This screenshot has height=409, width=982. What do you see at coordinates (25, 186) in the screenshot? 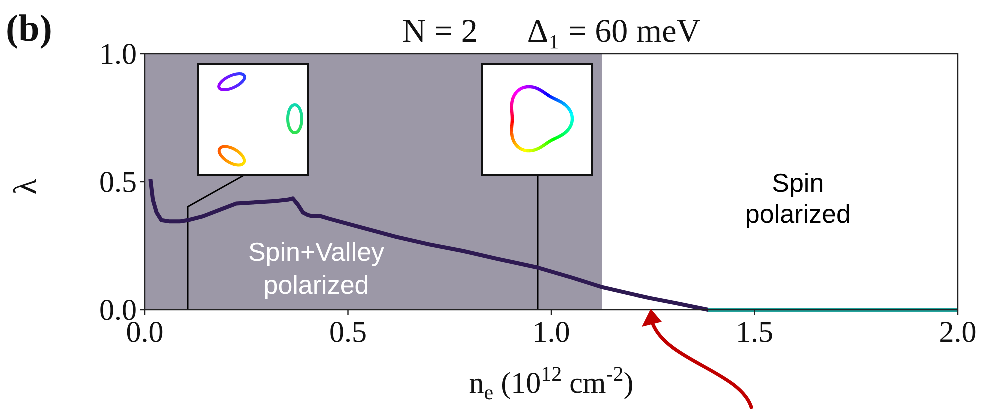
I see `y-axis-title: λ` at bounding box center [25, 186].